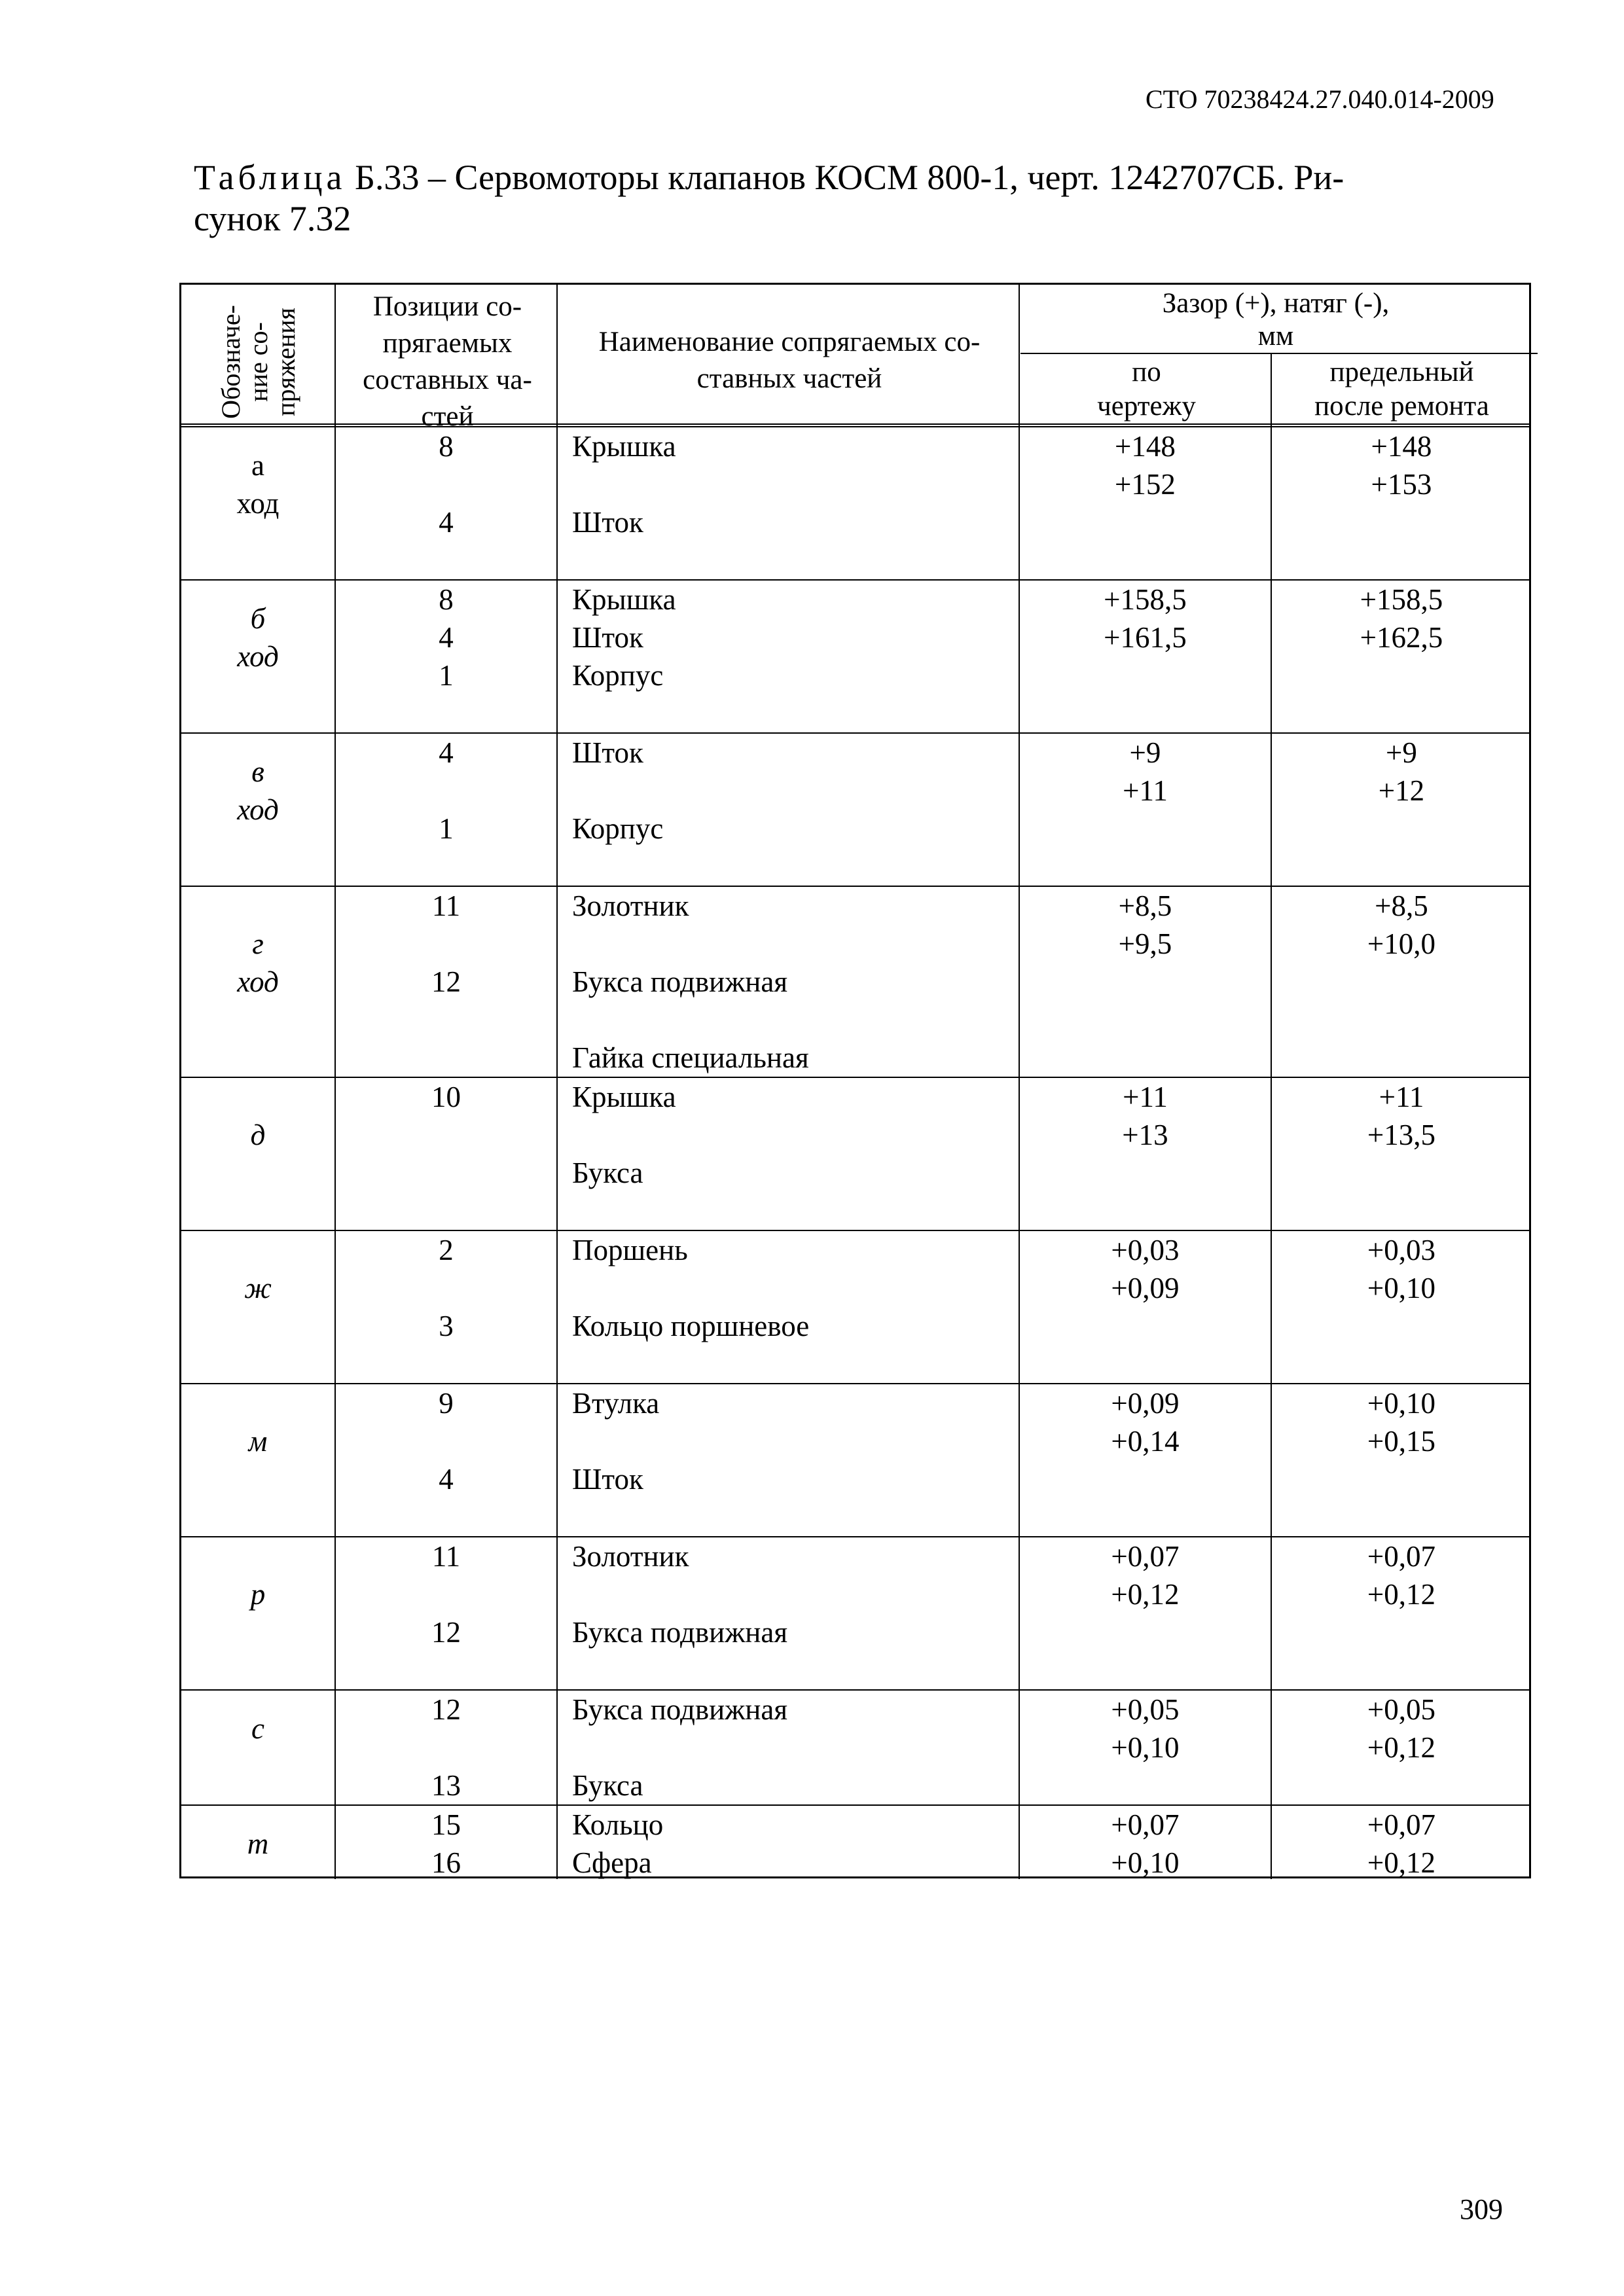  What do you see at coordinates (788, 1747) in the screenshot?
I see `cell-names: Букса подвижная Букса` at bounding box center [788, 1747].